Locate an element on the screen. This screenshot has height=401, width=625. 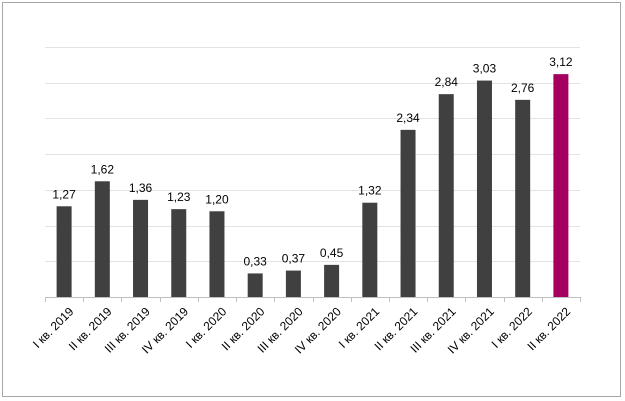
data-label: 3,03 is located at coordinates (485, 69).